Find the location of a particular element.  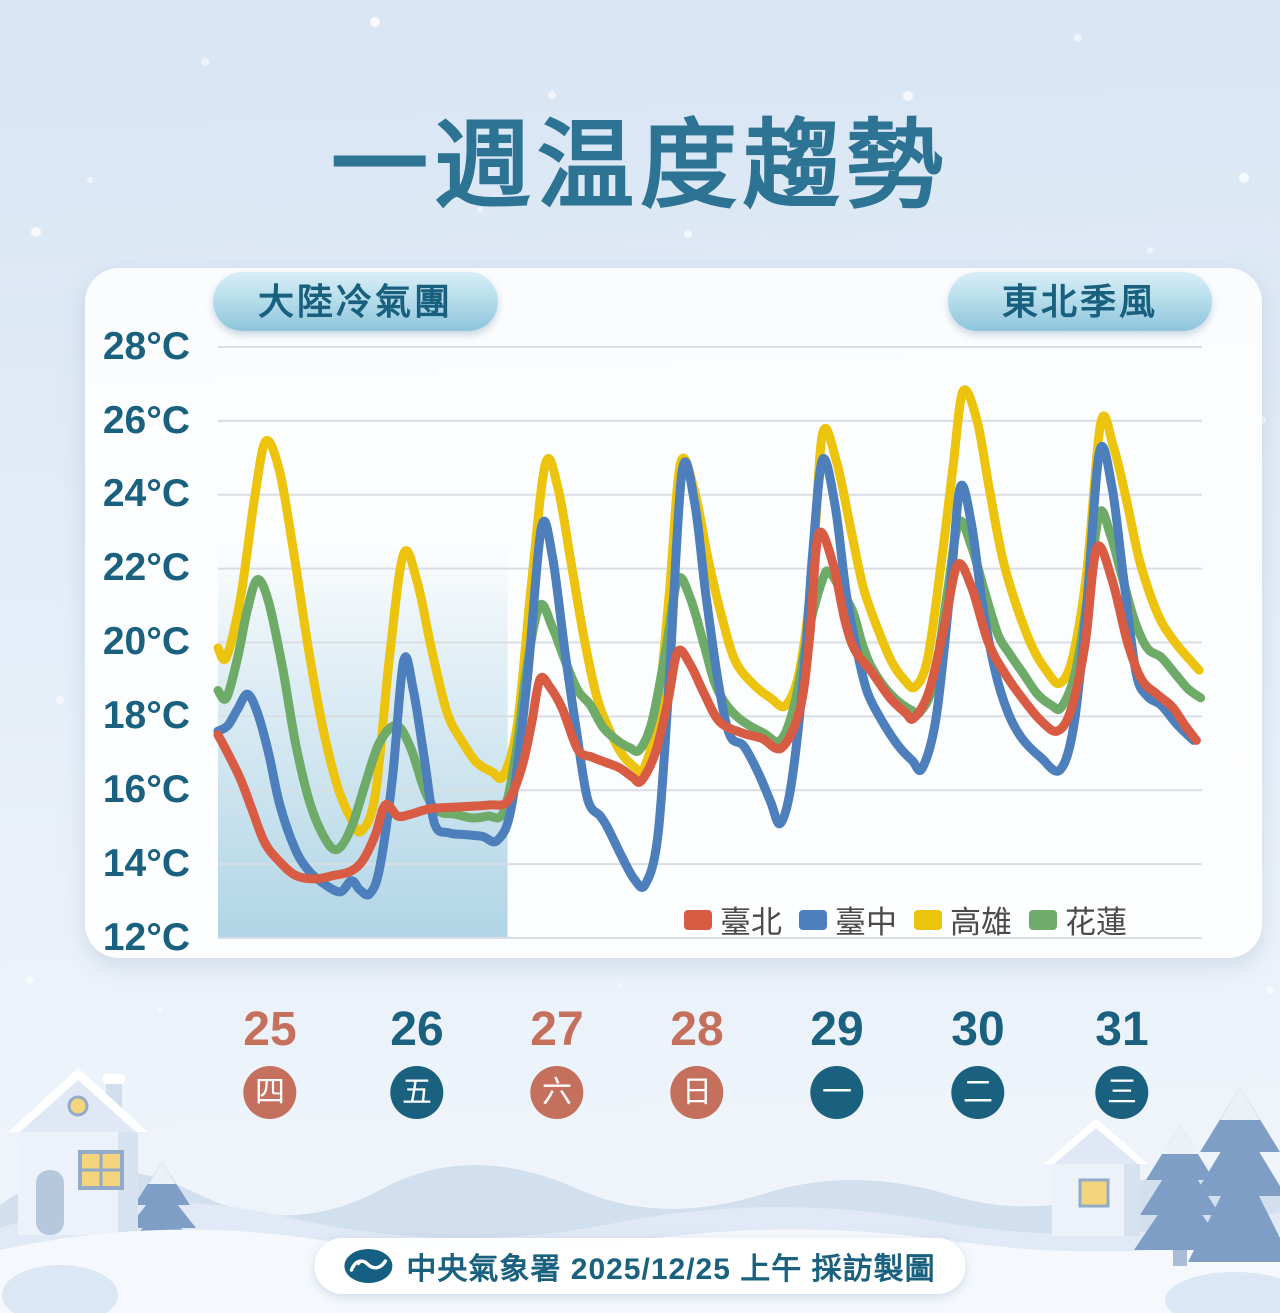

chart-legend: 臺北 臺中 高雄 花蓮 is located at coordinates (905, 919).